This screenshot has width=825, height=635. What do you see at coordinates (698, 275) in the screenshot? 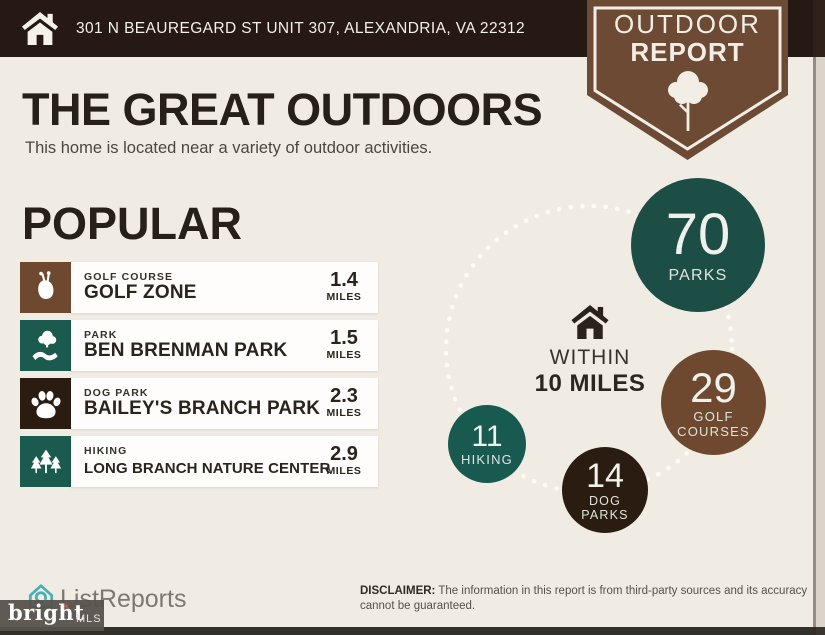
I see `stat-label: PARKS` at bounding box center [698, 275].